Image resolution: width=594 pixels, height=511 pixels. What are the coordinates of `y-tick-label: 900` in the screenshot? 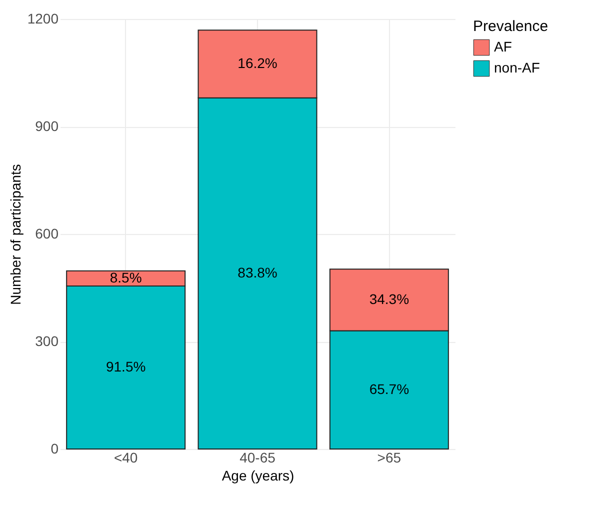 It's located at (47, 126).